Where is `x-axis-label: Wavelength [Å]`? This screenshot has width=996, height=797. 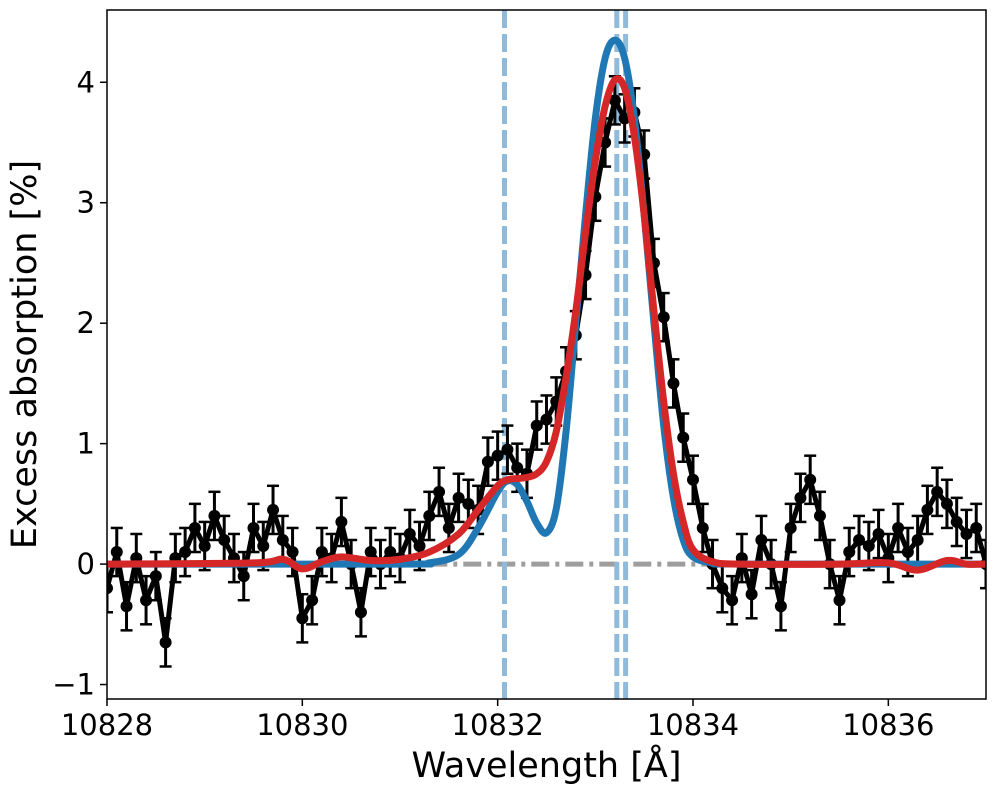
x-axis-label: Wavelength [Å] is located at coordinates (546, 764).